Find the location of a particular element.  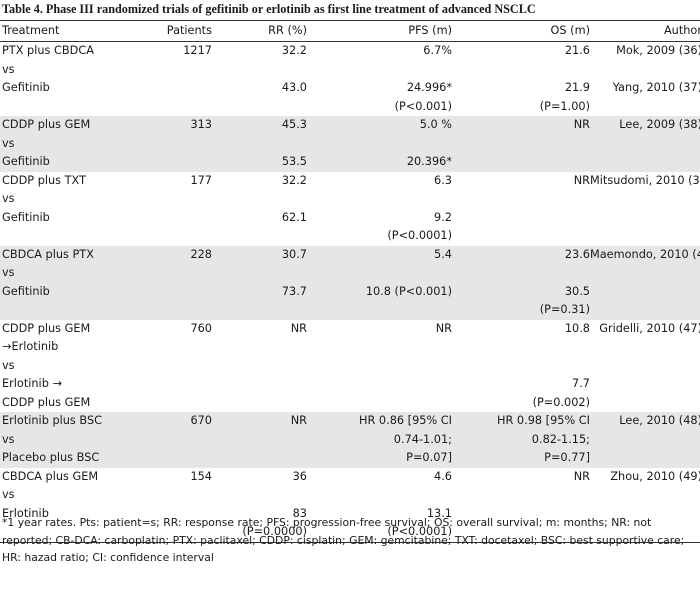

table-row: Erlotinib → 7.7 is located at coordinates (350, 384).